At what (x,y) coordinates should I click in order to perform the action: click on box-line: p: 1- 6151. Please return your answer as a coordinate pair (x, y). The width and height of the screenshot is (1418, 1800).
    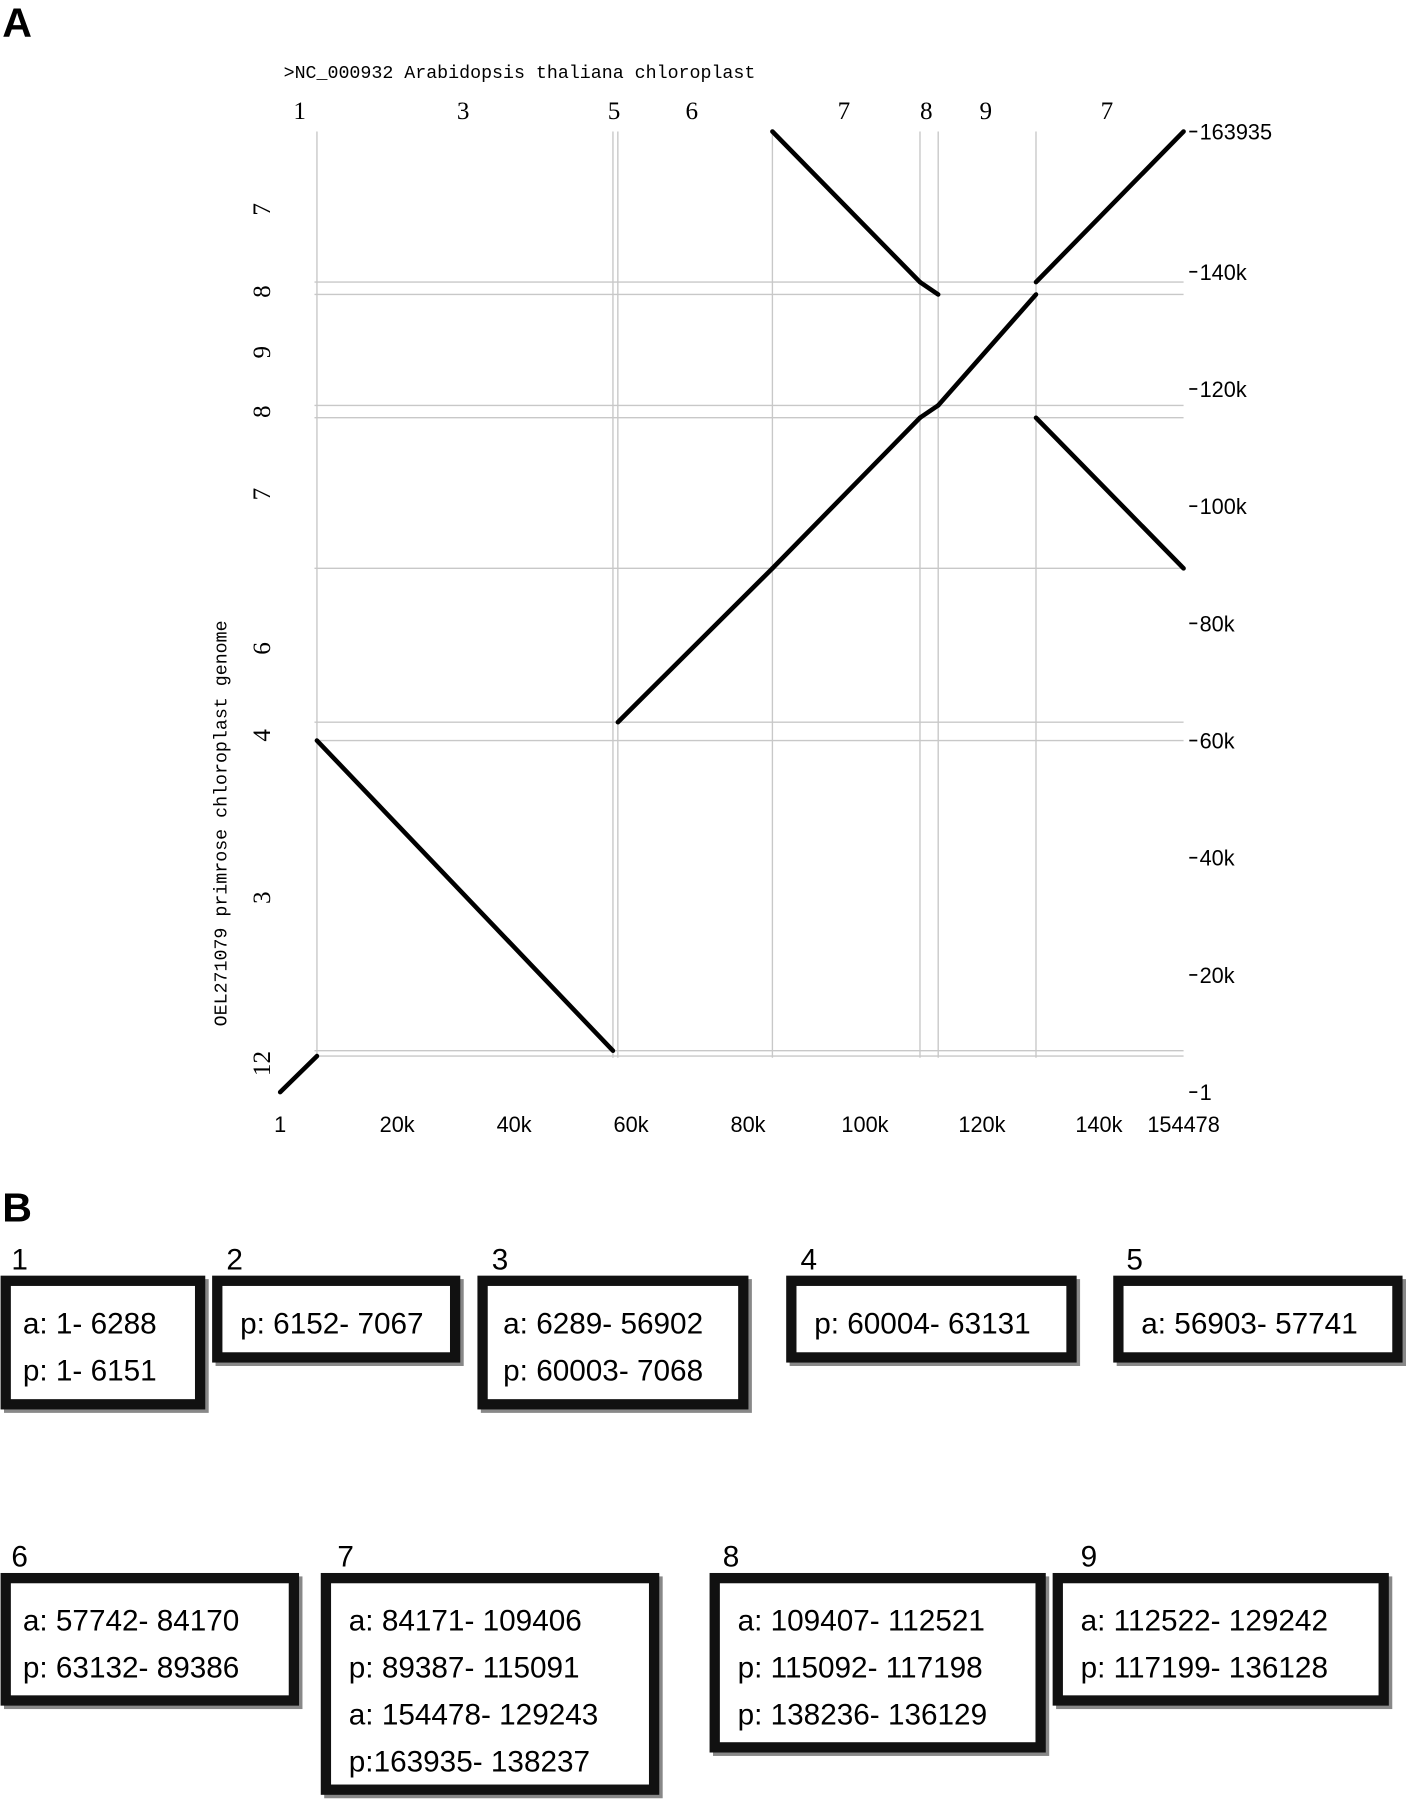
    Looking at the image, I should click on (90, 1370).